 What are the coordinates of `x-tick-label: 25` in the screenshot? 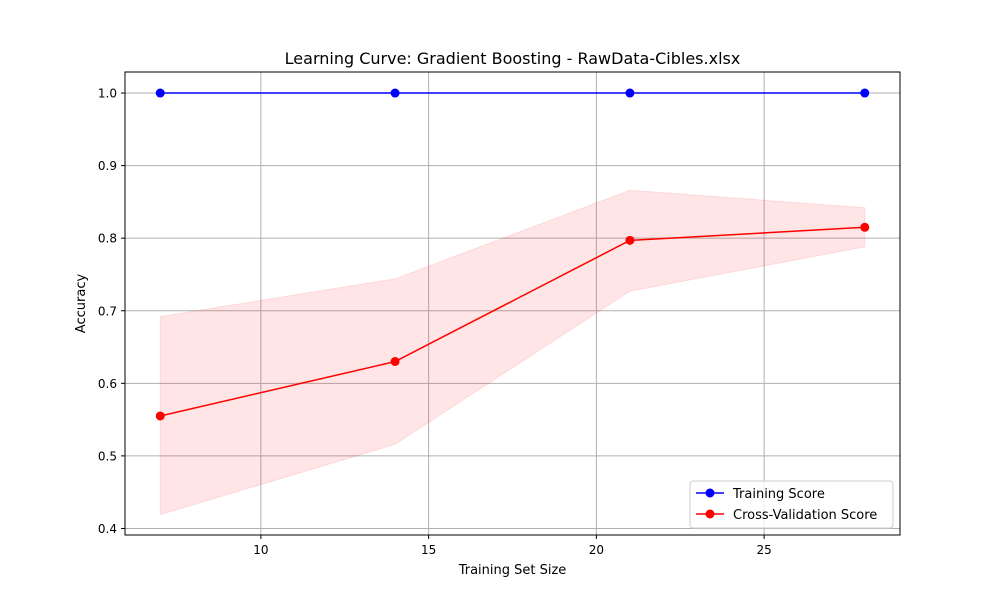 It's located at (763, 550).